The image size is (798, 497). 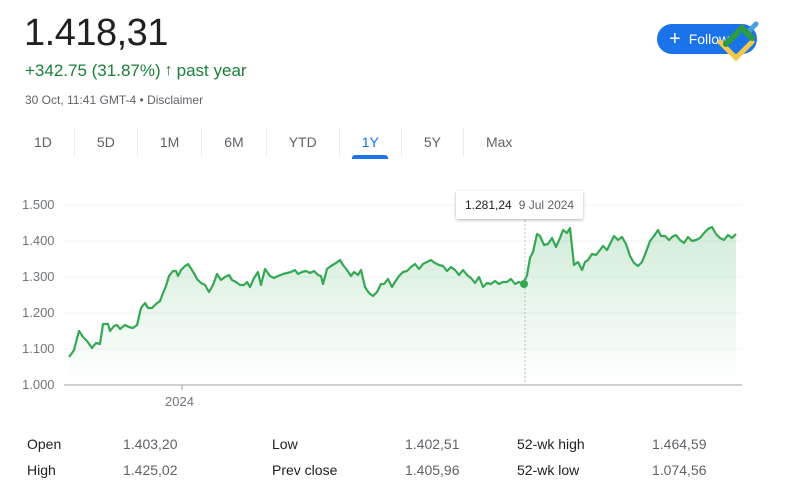 I want to click on current-price: 1.418,31, so click(x=96, y=33).